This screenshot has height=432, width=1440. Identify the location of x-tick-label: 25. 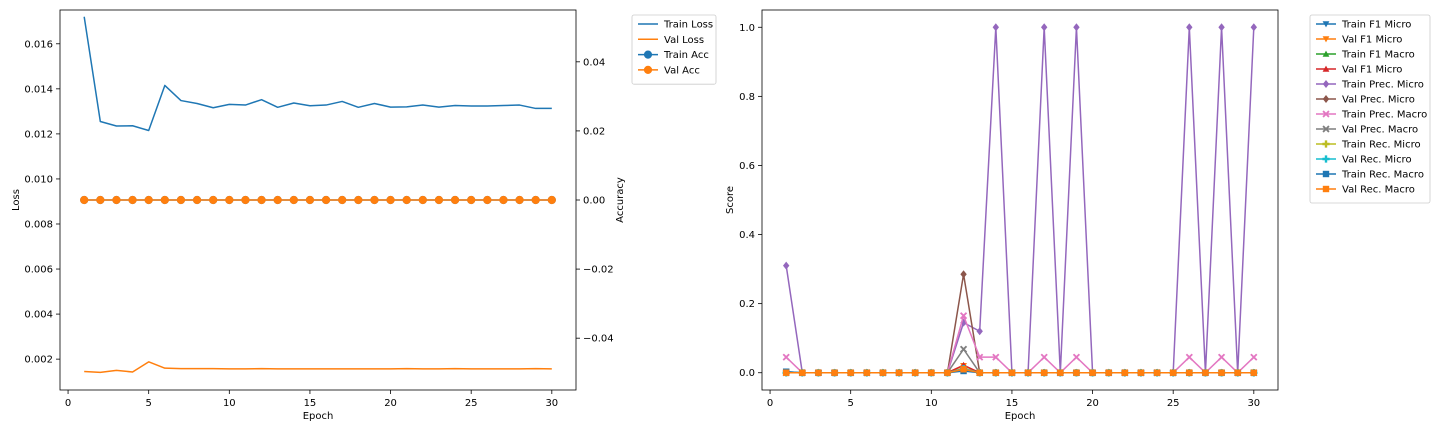
(1173, 403).